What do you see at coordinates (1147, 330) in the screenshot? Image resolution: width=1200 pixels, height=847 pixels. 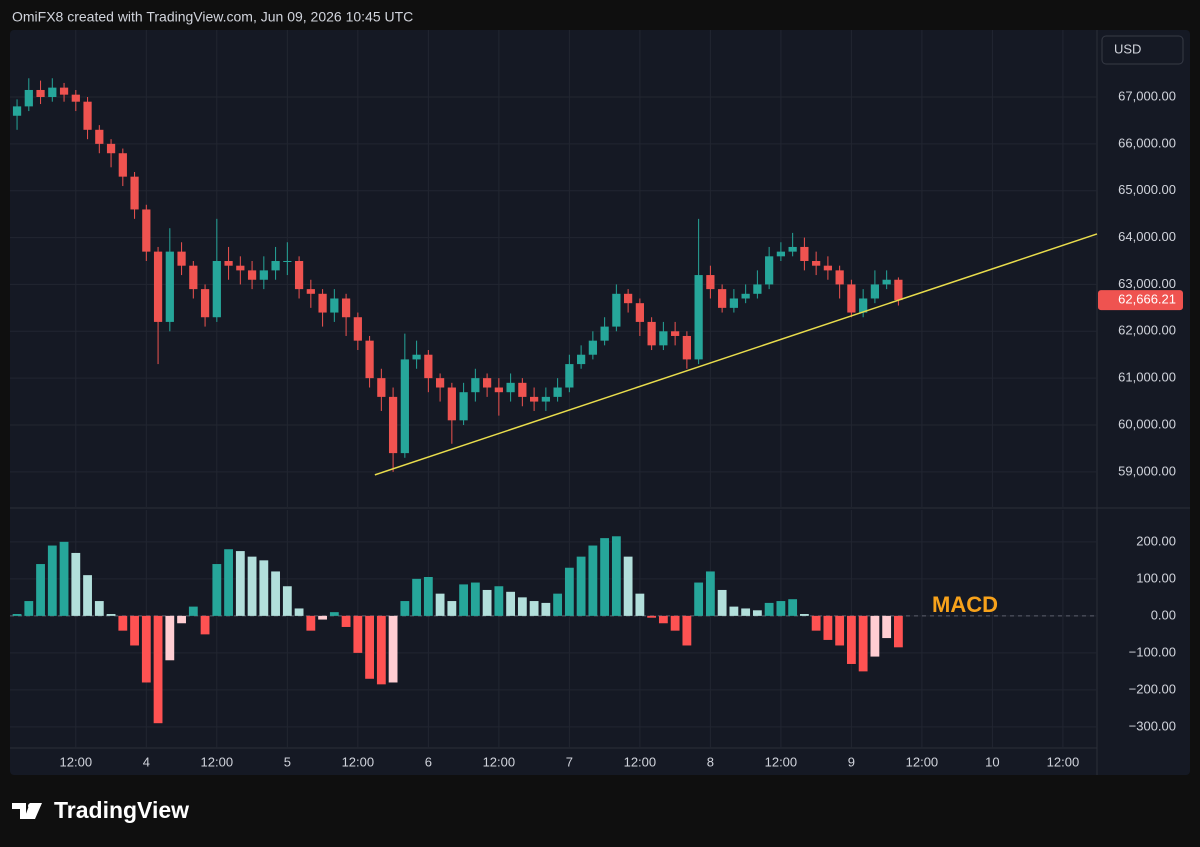 I see `y-tick-label: 62,000.00` at bounding box center [1147, 330].